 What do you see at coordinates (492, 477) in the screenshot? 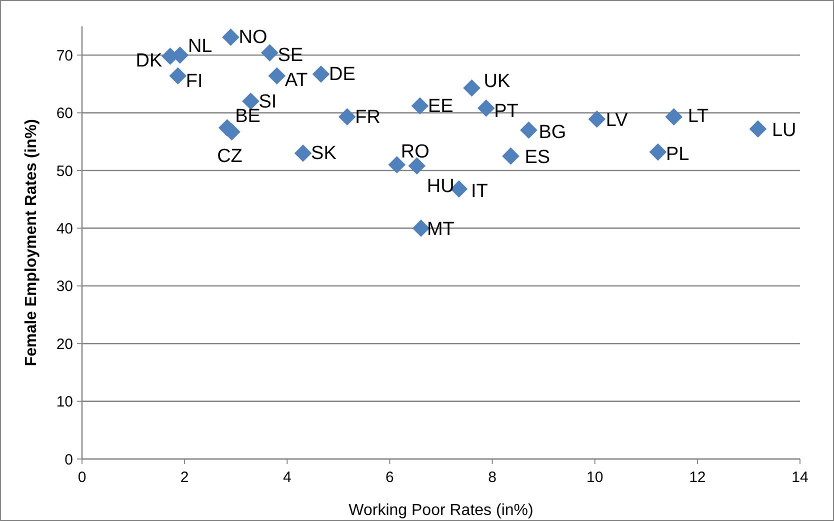
I see `x-tick-label: 8` at bounding box center [492, 477].